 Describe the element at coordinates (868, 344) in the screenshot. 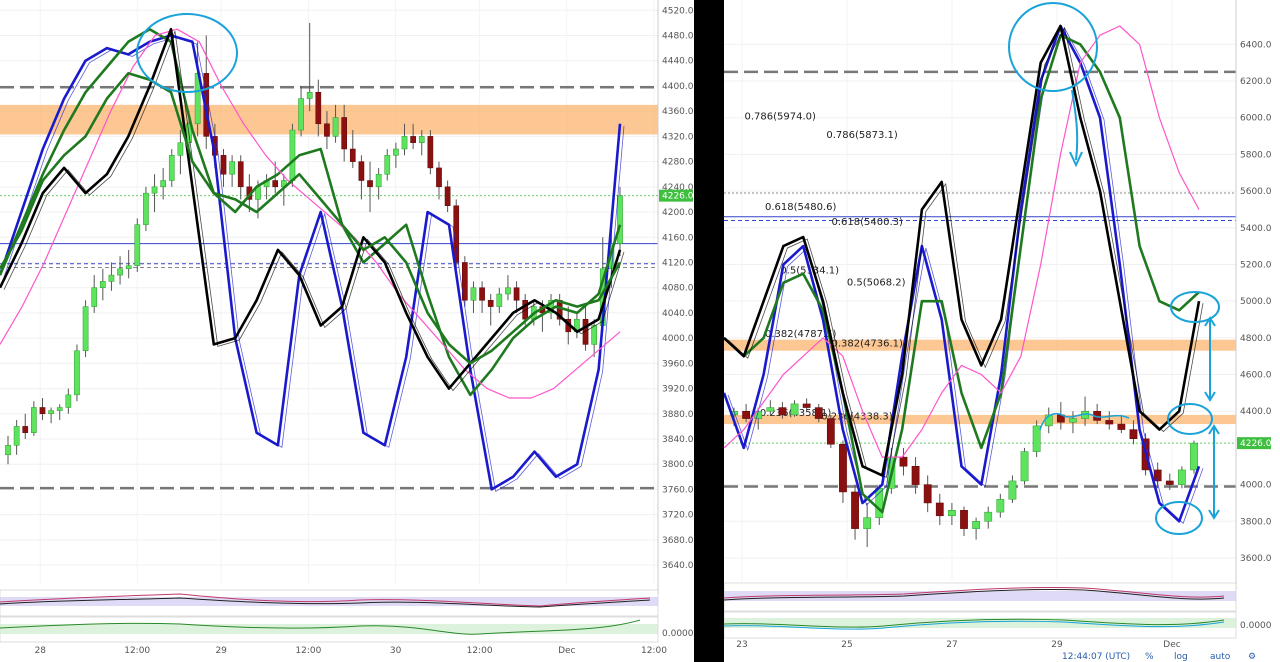

I see `fib-label: 0.382(4736.1)` at that location.